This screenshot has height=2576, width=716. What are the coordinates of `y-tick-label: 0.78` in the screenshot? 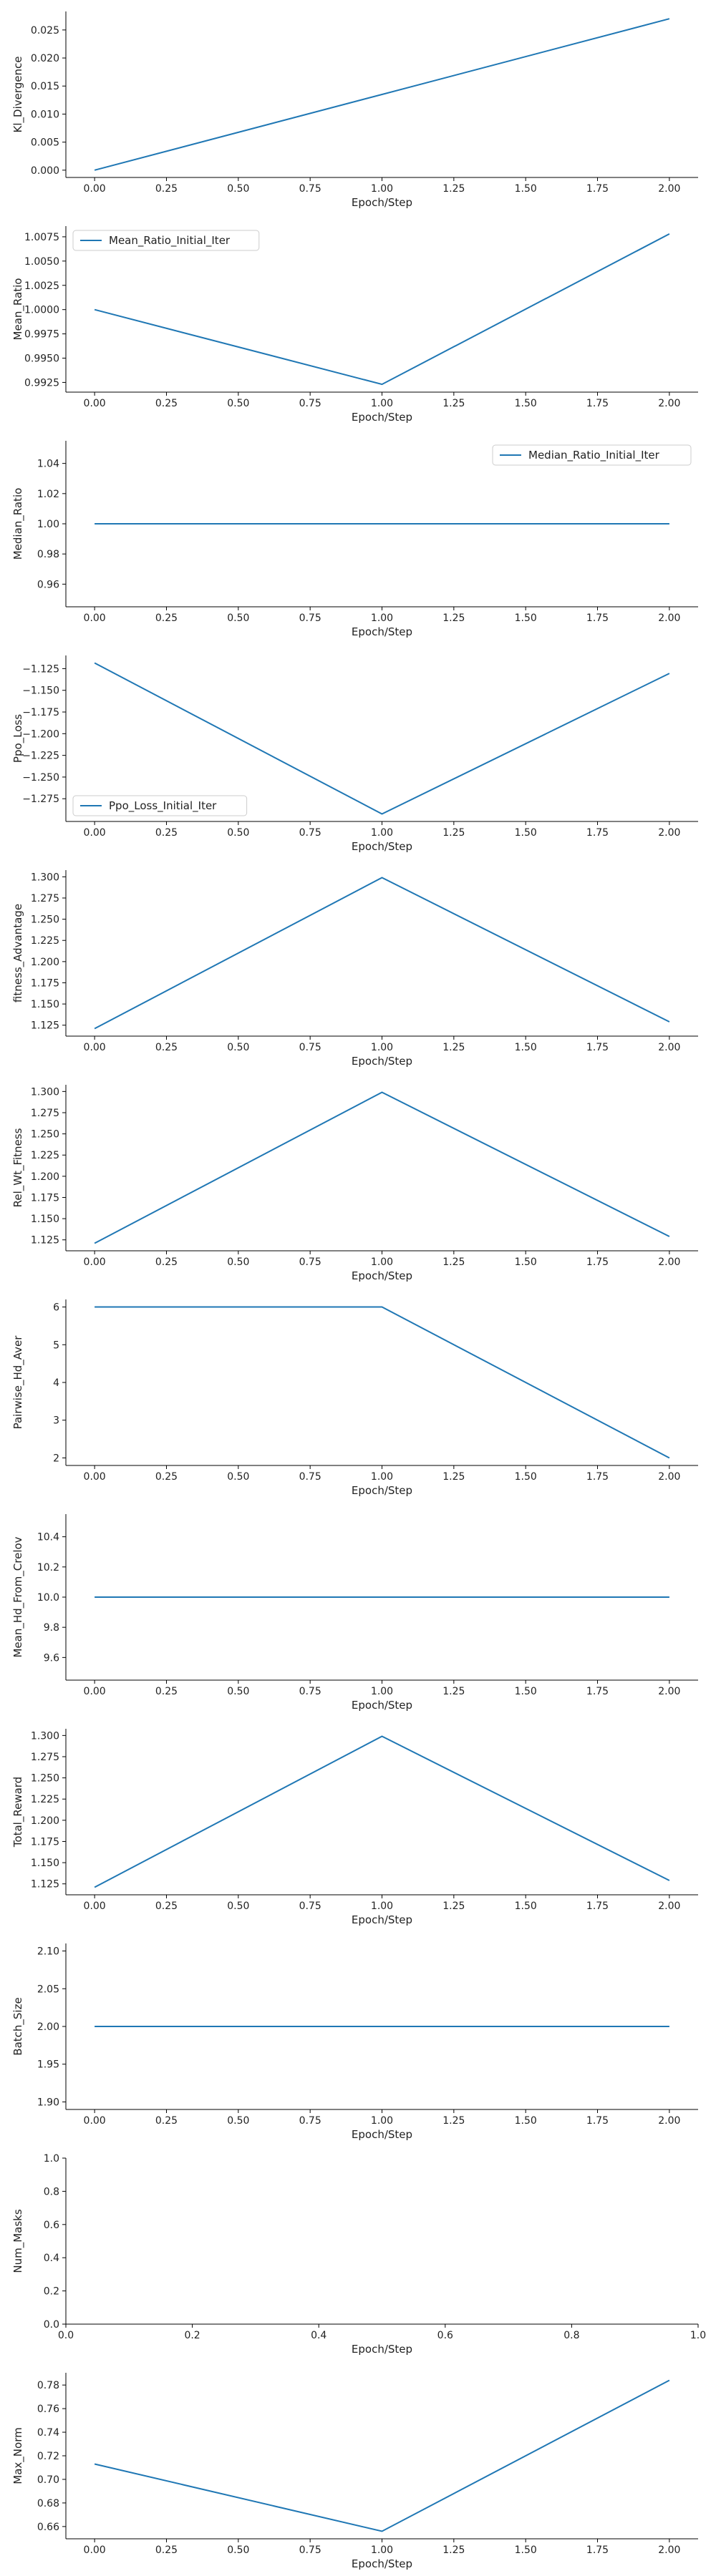 It's located at (48, 2385).